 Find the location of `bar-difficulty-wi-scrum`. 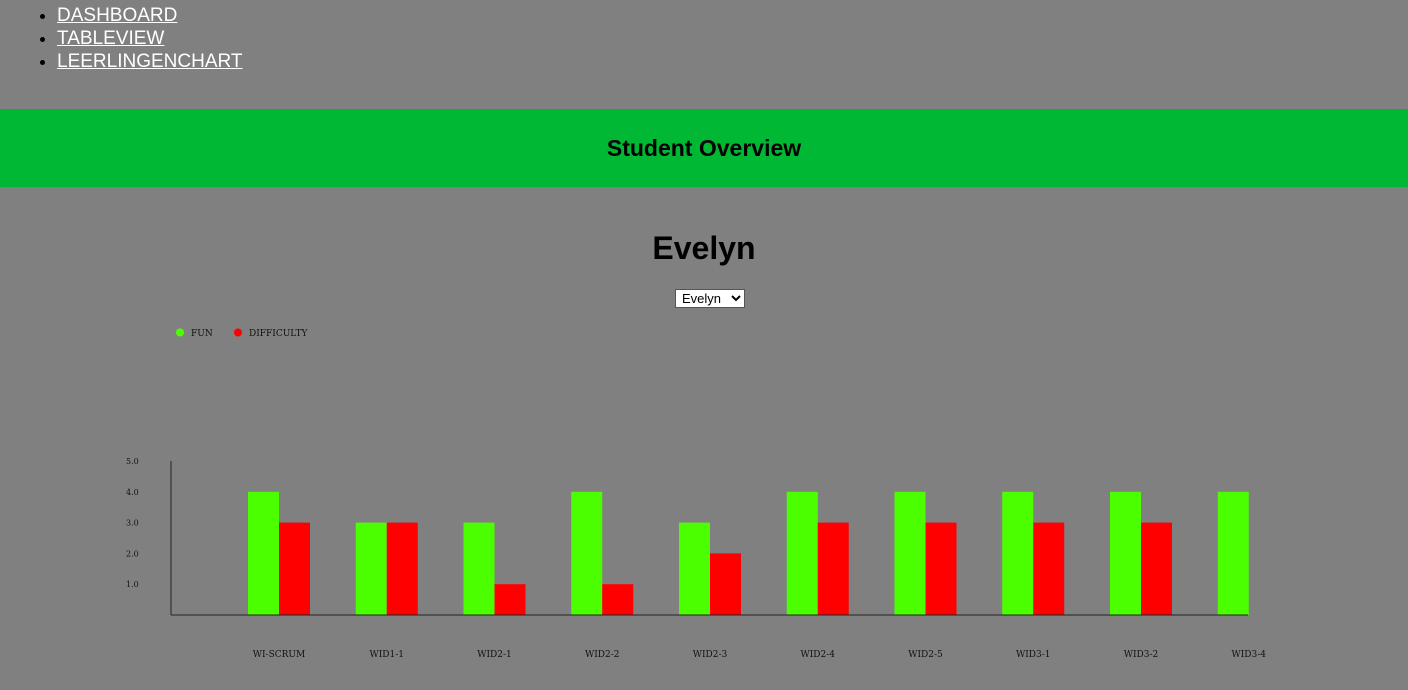

bar-difficulty-wi-scrum is located at coordinates (294, 568).